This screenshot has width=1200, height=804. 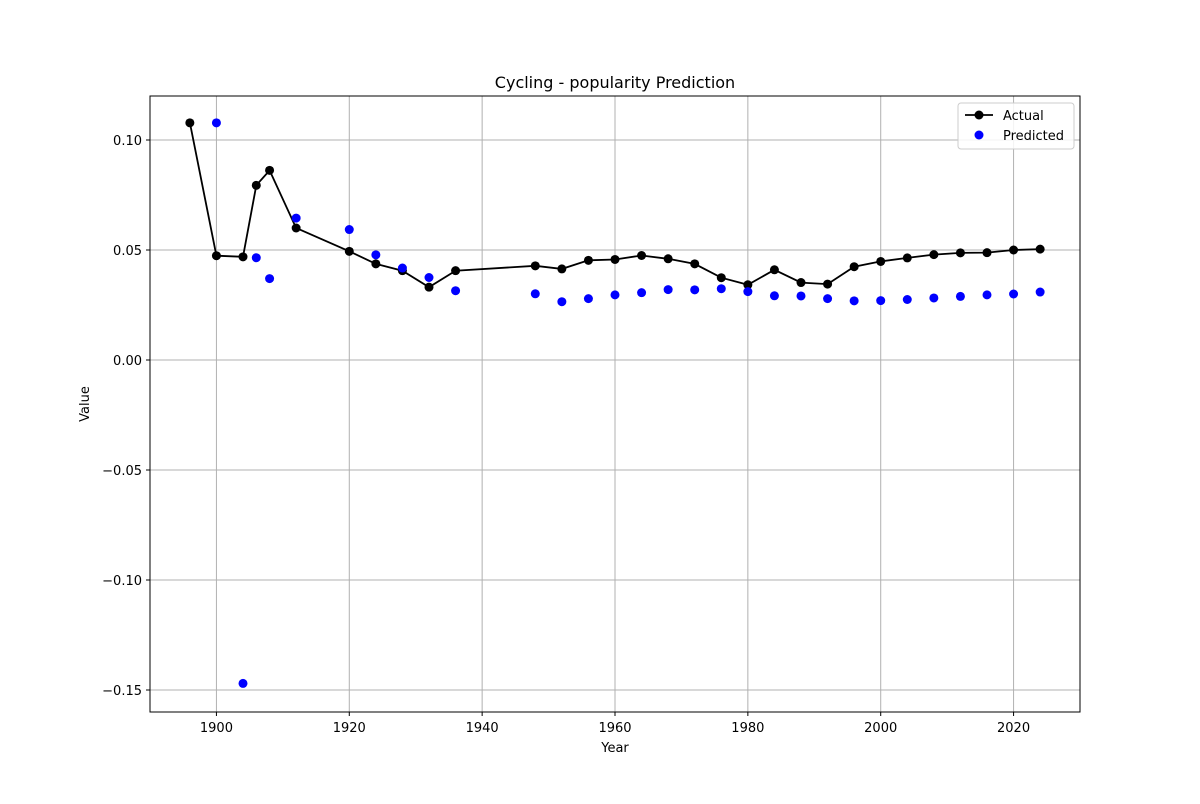 I want to click on x-tick-label: 1980, so click(x=747, y=728).